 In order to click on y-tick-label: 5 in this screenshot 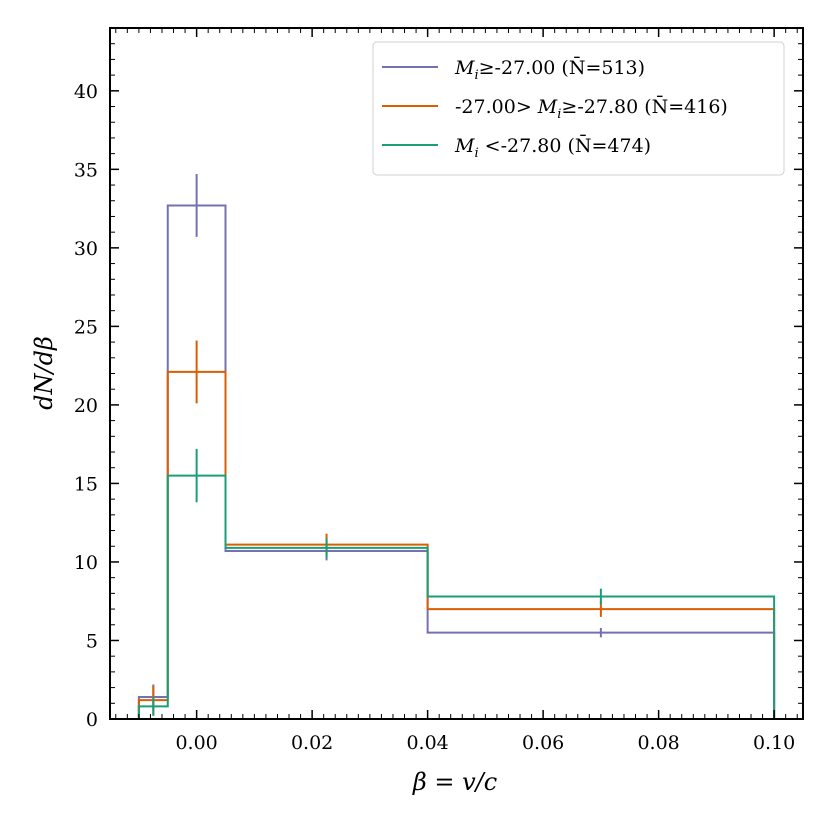, I will do `click(92, 641)`.